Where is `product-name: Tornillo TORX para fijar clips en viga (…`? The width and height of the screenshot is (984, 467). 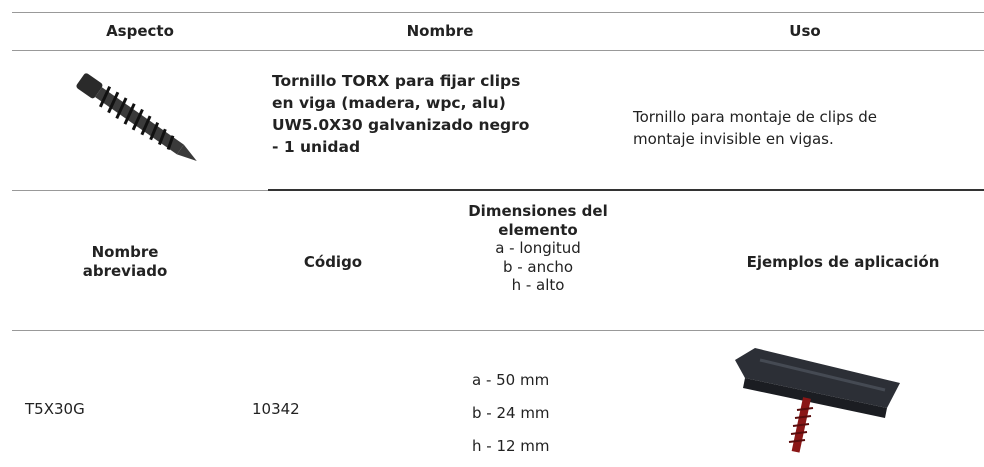
product-name: Tornillo TORX para fijar clips en viga (… is located at coordinates (400, 114).